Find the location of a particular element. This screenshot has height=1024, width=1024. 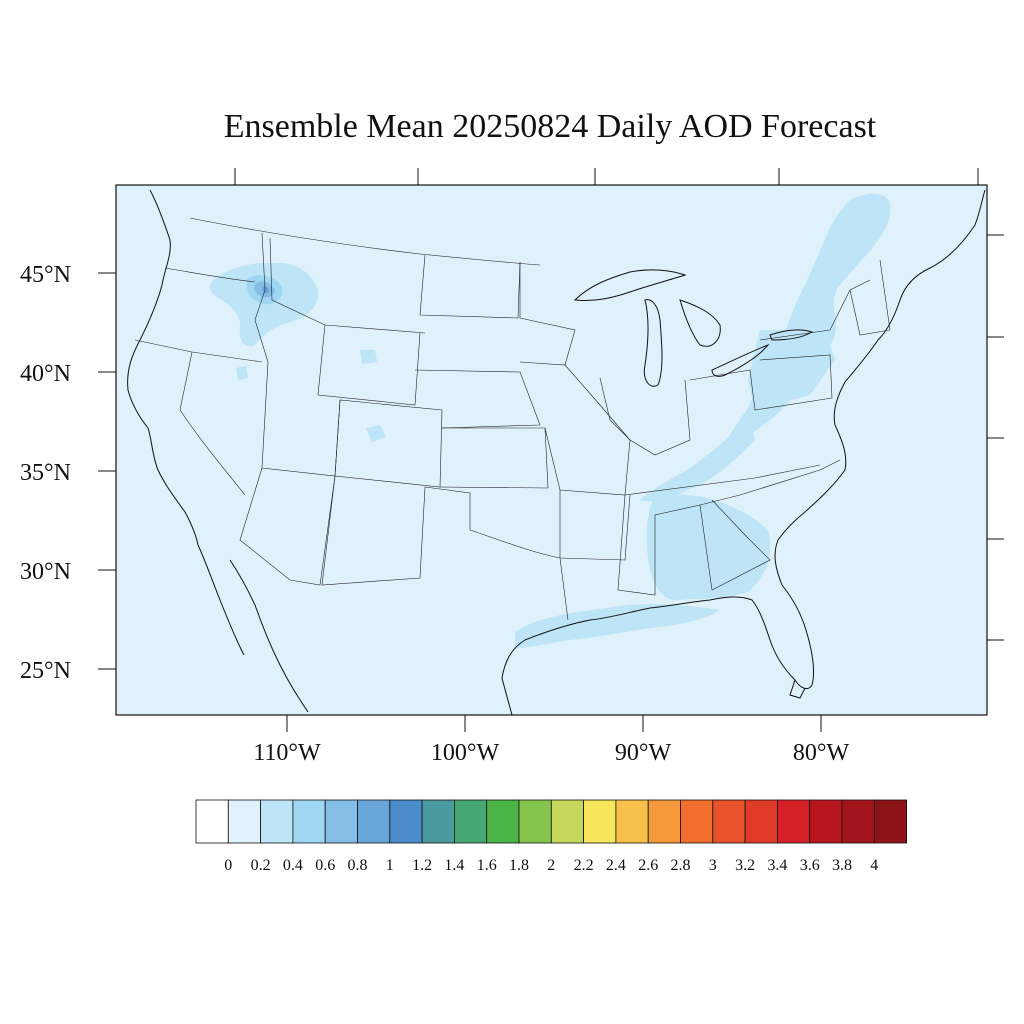

lat-label: 25°N is located at coordinates (45, 671).